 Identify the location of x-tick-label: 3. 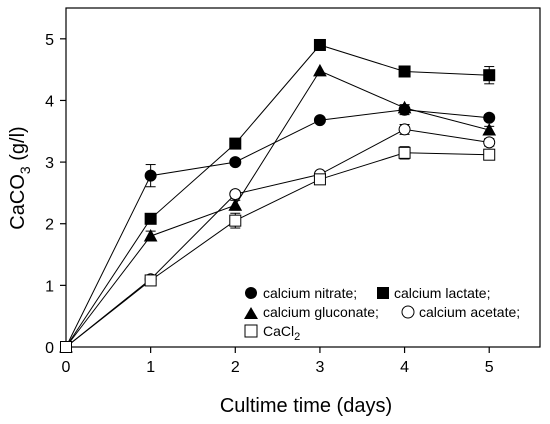
(319, 367).